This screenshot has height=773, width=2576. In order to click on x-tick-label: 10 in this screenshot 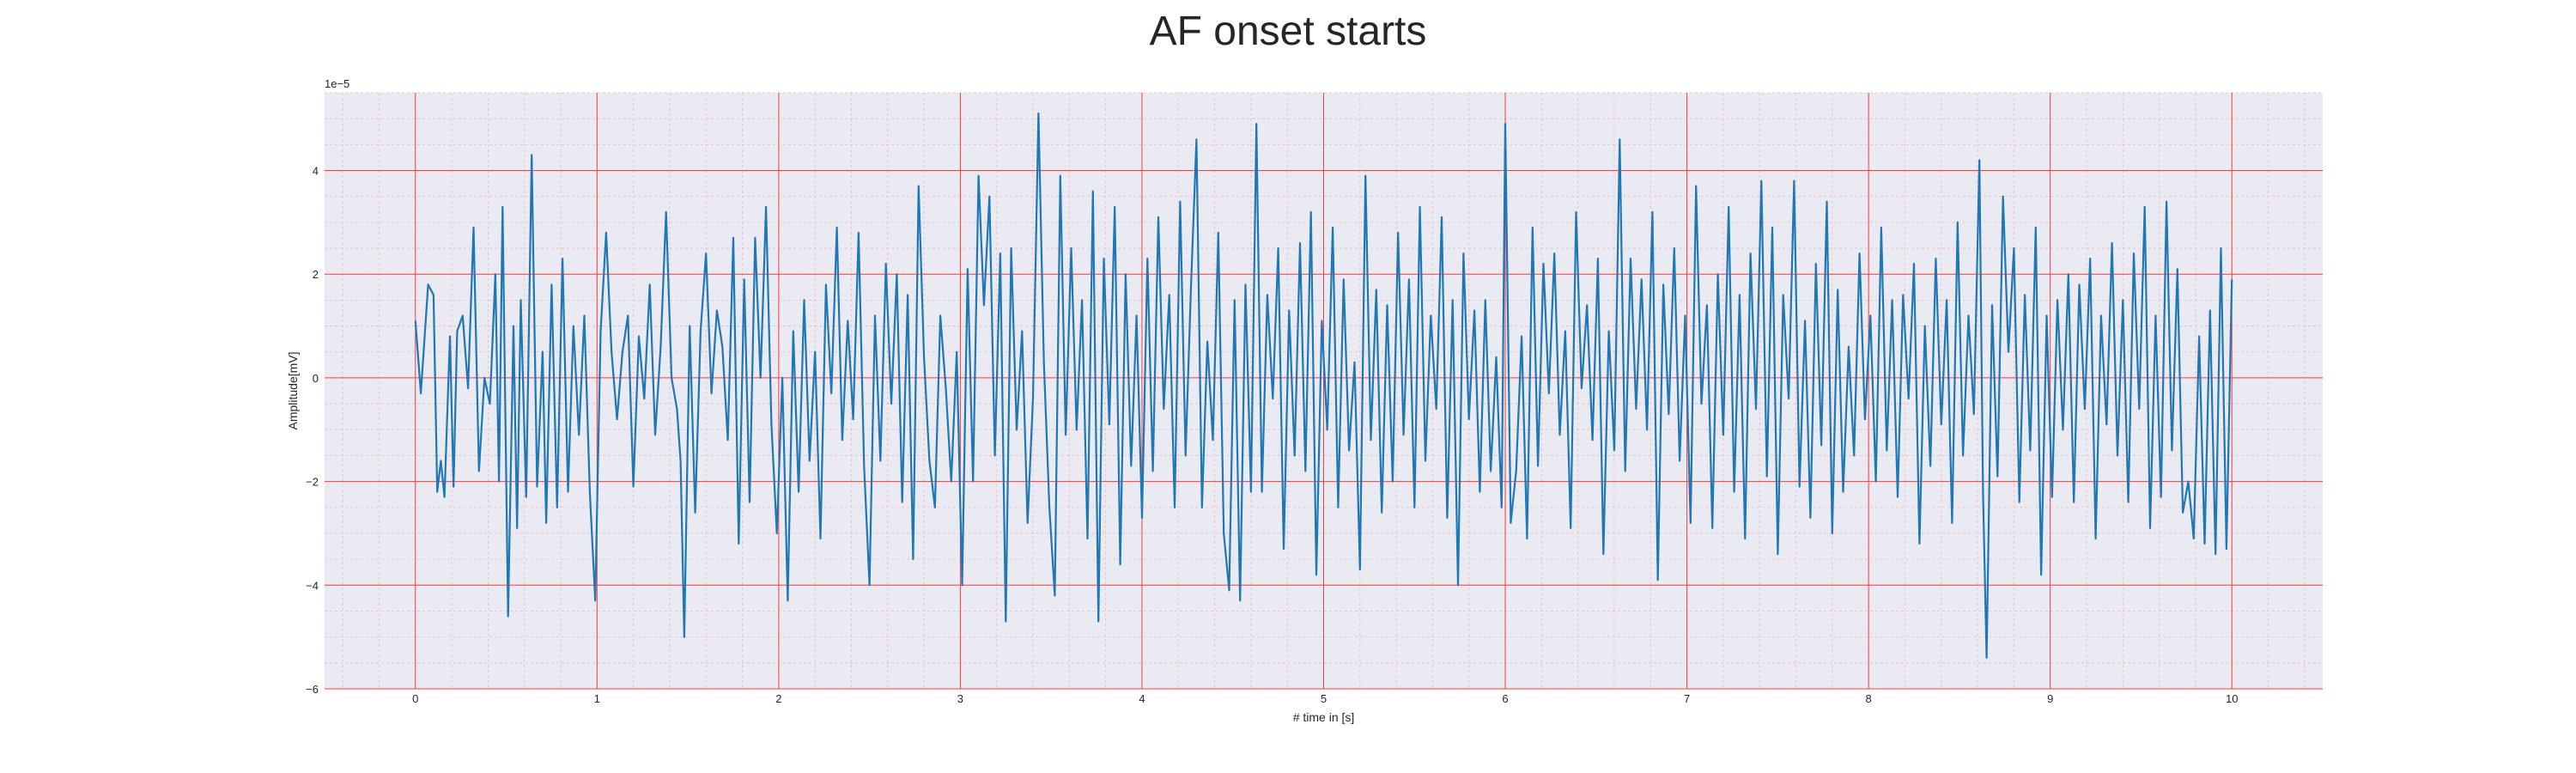, I will do `click(2232, 698)`.